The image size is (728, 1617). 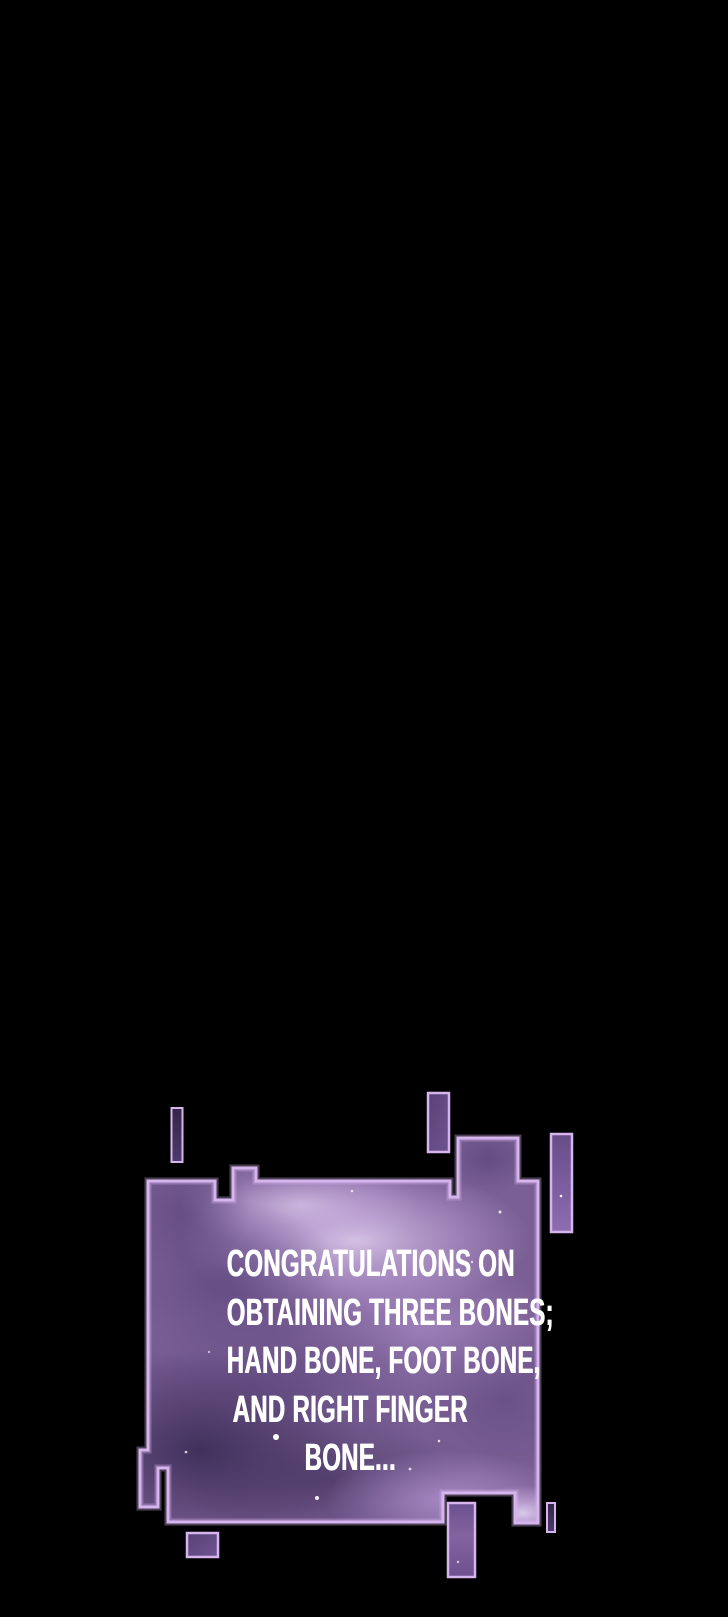 I want to click on dialog-text-line: HAND BONE, FOOT BONE,, so click(x=383, y=1361).